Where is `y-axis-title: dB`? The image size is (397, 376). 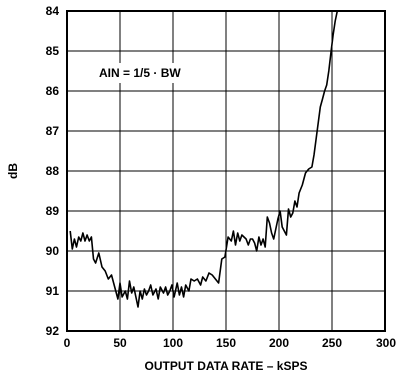 y-axis-title: dB is located at coordinates (13, 171).